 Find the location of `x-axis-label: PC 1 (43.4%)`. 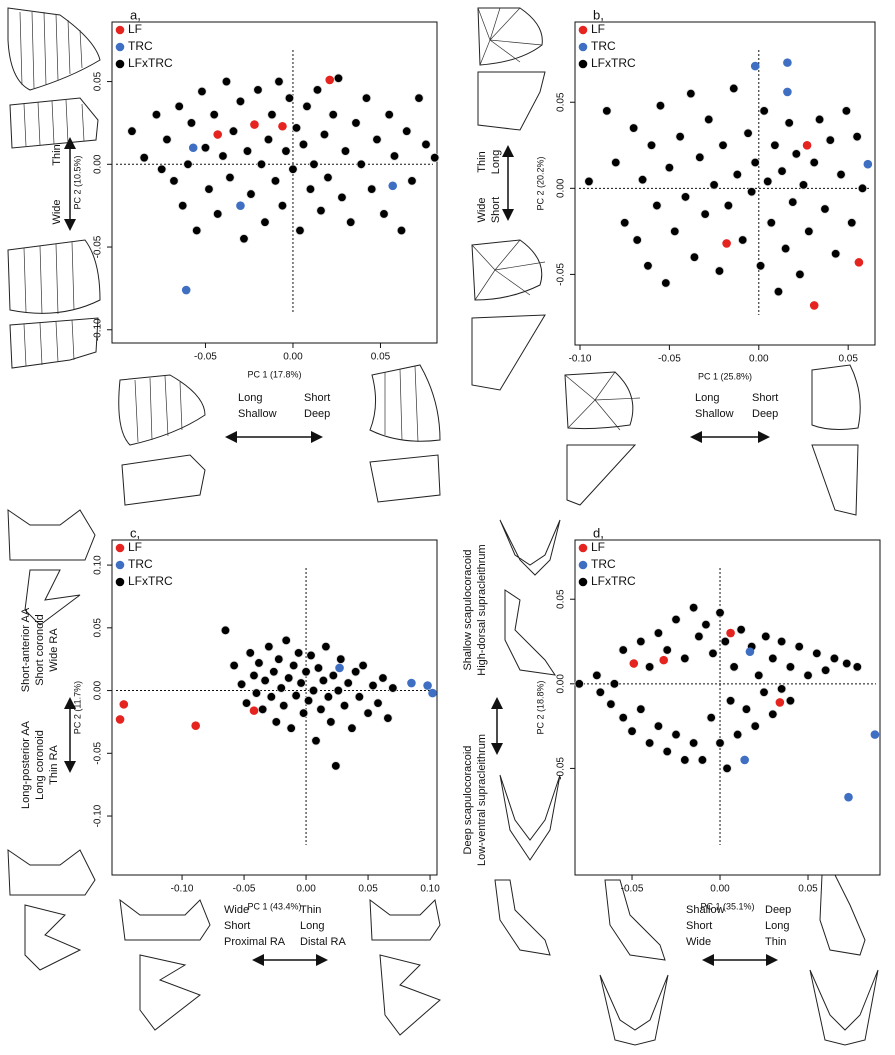

x-axis-label: PC 1 (43.4%) is located at coordinates (274, 906).